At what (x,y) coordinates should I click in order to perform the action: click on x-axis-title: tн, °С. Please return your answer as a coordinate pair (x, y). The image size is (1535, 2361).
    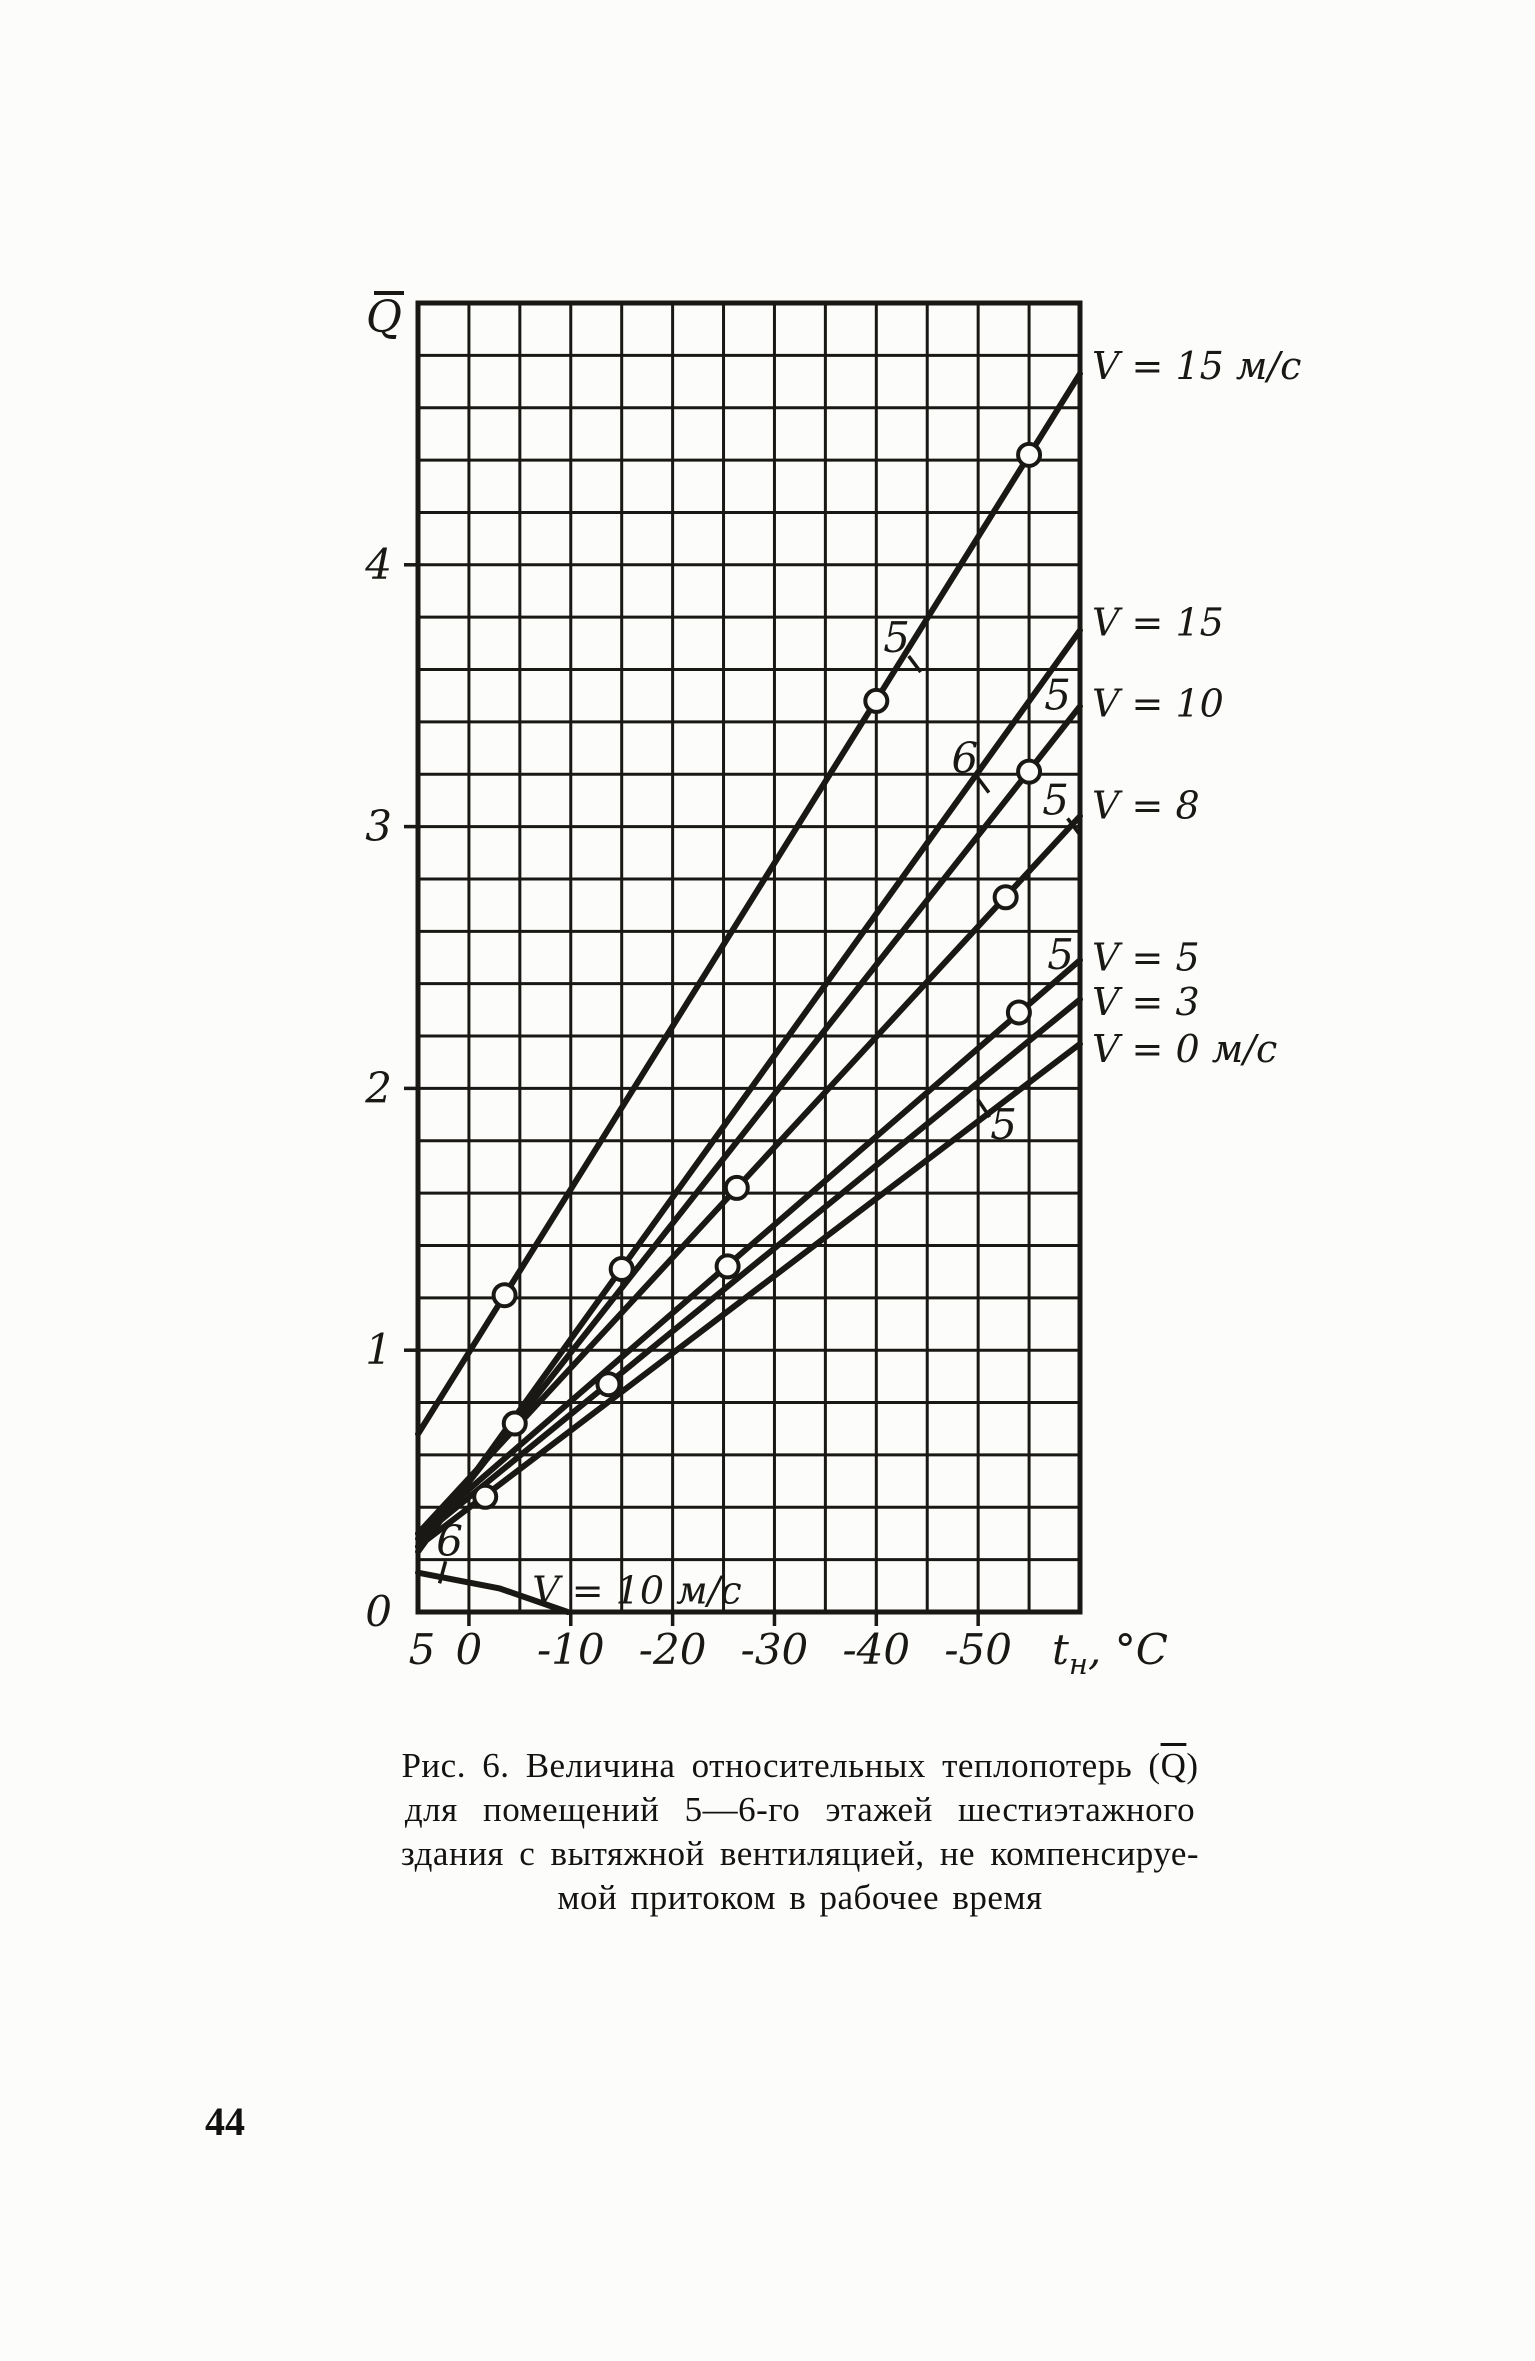
    Looking at the image, I should click on (1110, 1653).